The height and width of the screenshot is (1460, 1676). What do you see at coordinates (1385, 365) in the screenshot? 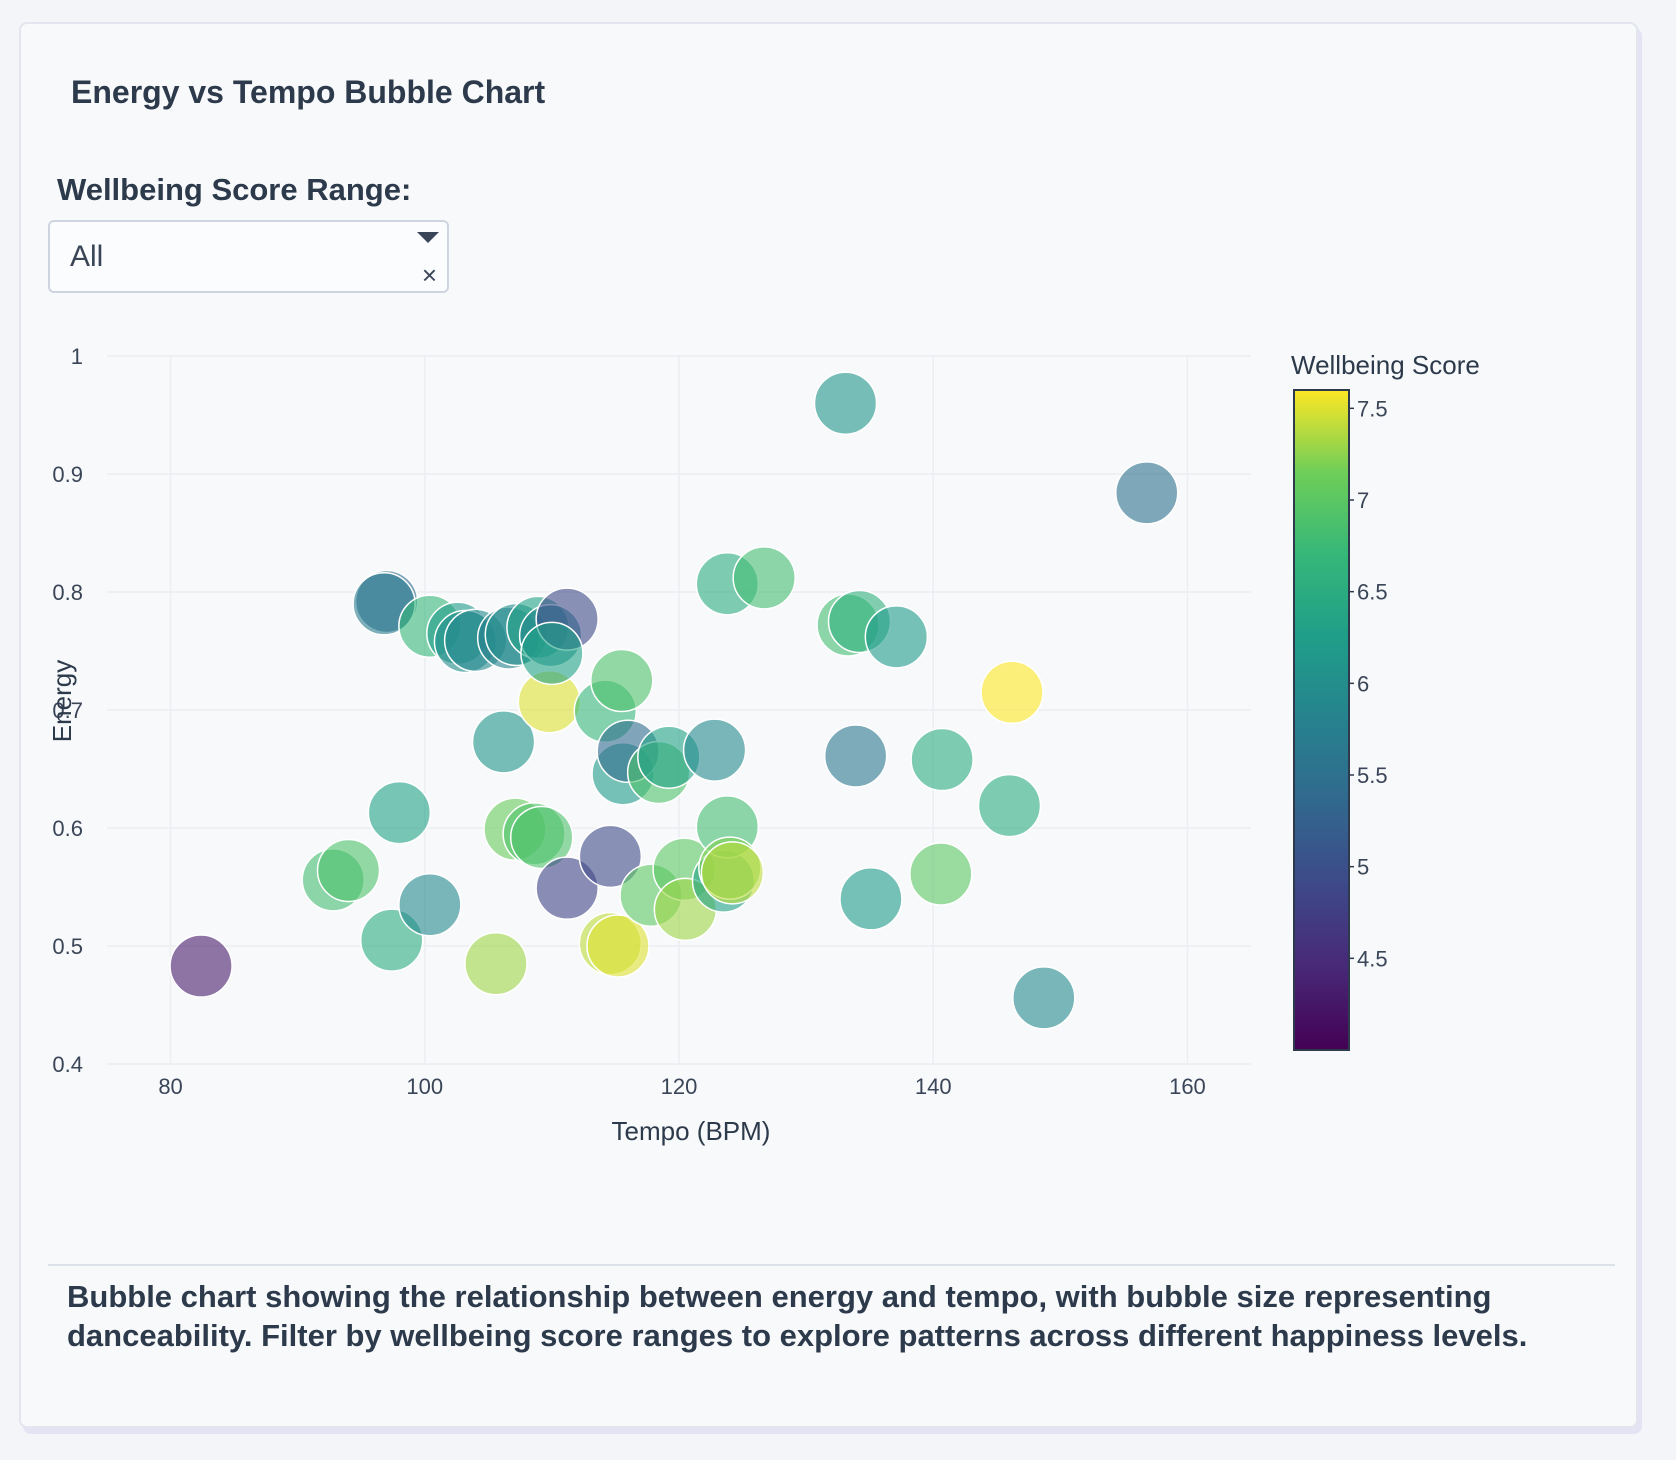
I see `colorbar-title: Wellbeing Score` at bounding box center [1385, 365].